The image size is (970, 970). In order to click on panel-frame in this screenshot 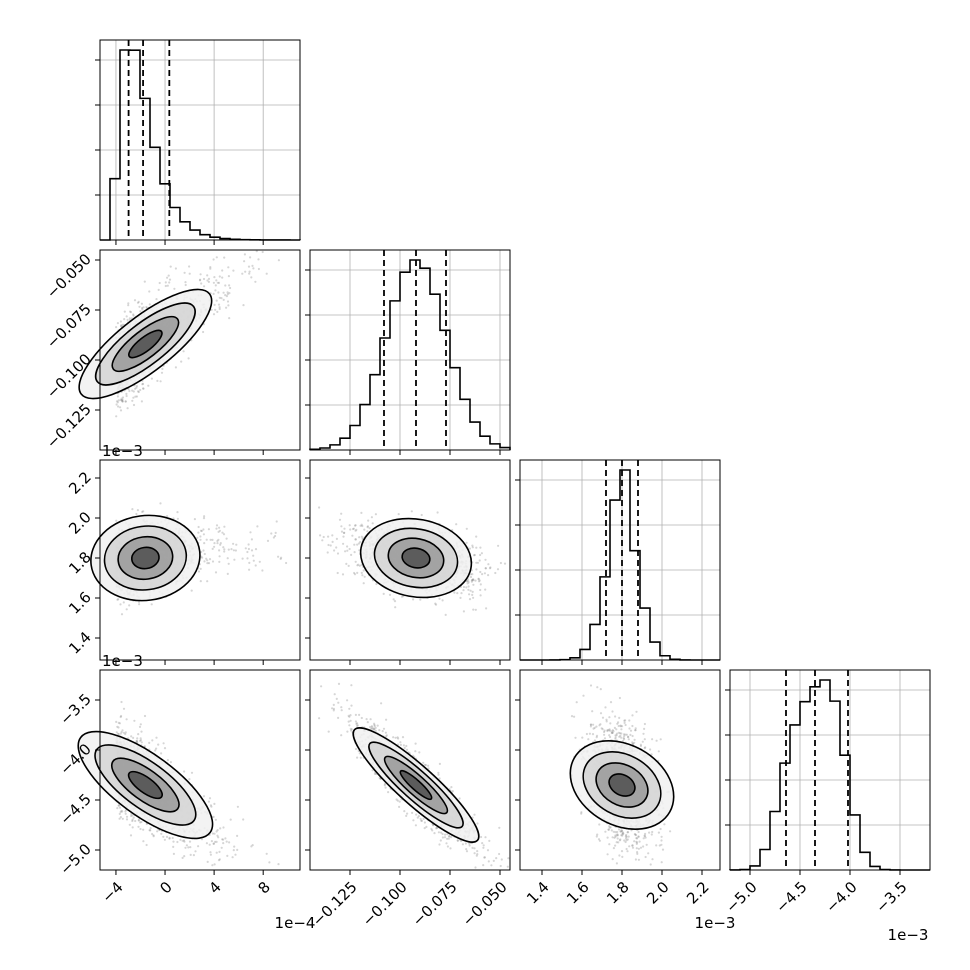, I will do `click(410, 350)`.